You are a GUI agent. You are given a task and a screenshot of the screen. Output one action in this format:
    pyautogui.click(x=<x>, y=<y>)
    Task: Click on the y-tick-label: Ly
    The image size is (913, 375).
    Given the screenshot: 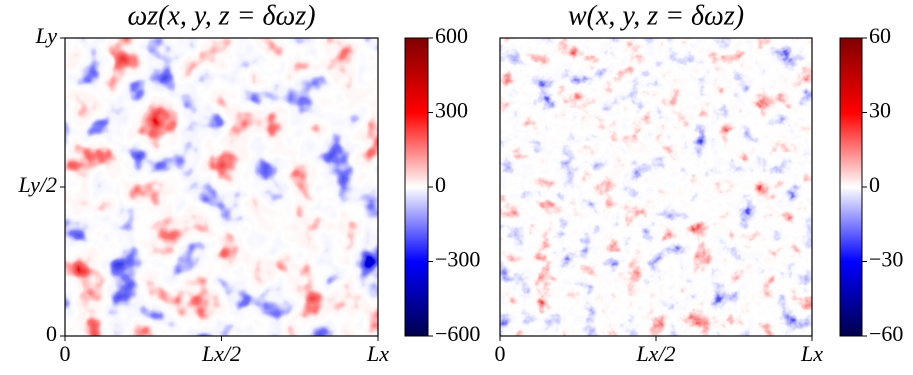 What is the action you would take?
    pyautogui.click(x=46, y=35)
    